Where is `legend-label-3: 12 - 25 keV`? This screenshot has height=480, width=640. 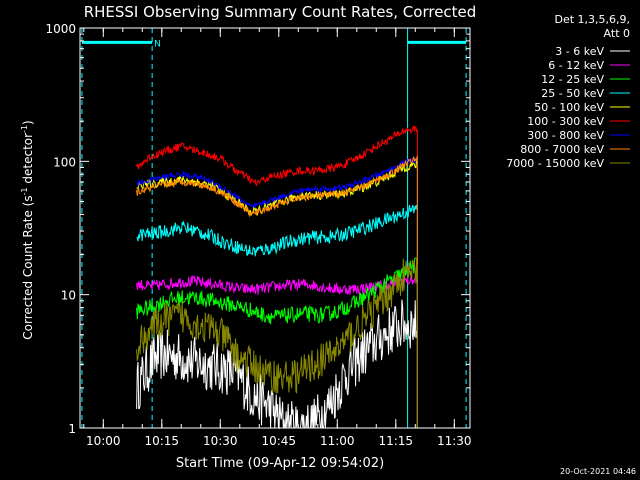 legend-label-3: 12 - 25 keV is located at coordinates (572, 79).